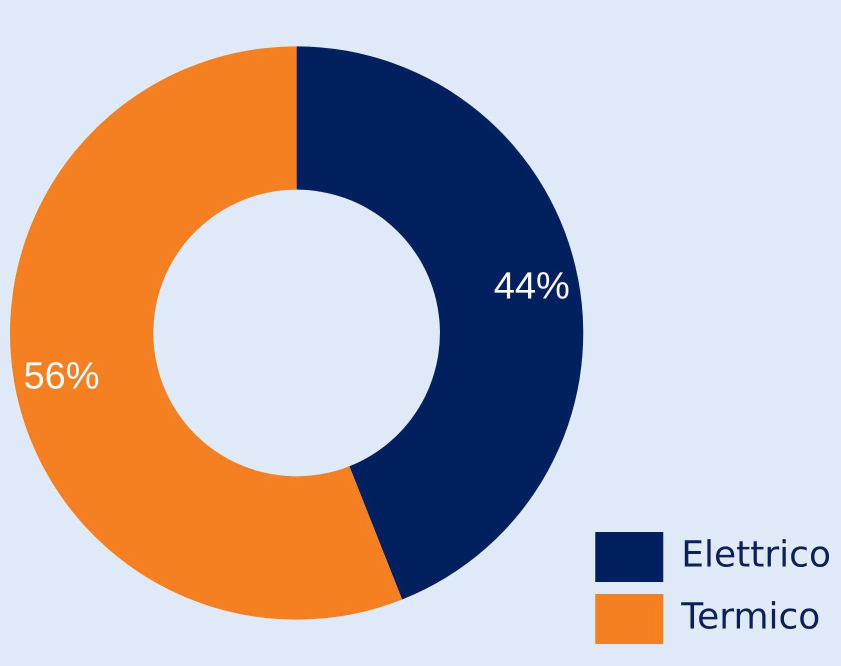 This screenshot has height=666, width=841. What do you see at coordinates (756, 555) in the screenshot?
I see `legend-label: Elettrico` at bounding box center [756, 555].